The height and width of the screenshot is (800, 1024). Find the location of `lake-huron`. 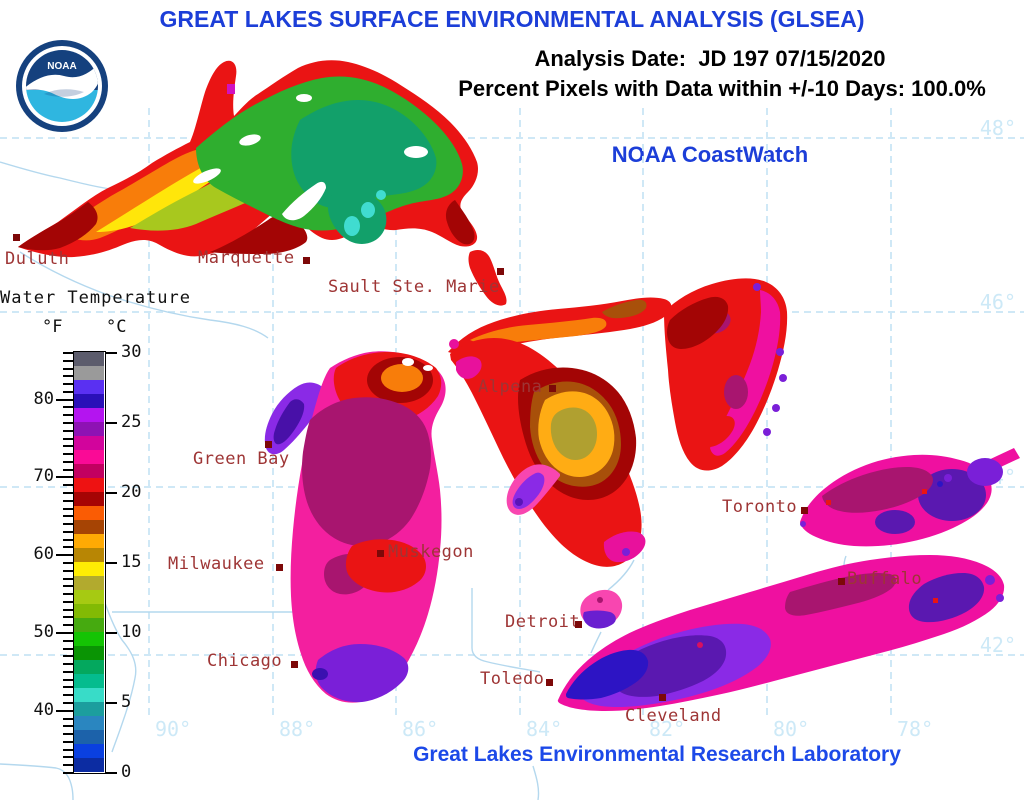

lake-huron is located at coordinates (618, 422).